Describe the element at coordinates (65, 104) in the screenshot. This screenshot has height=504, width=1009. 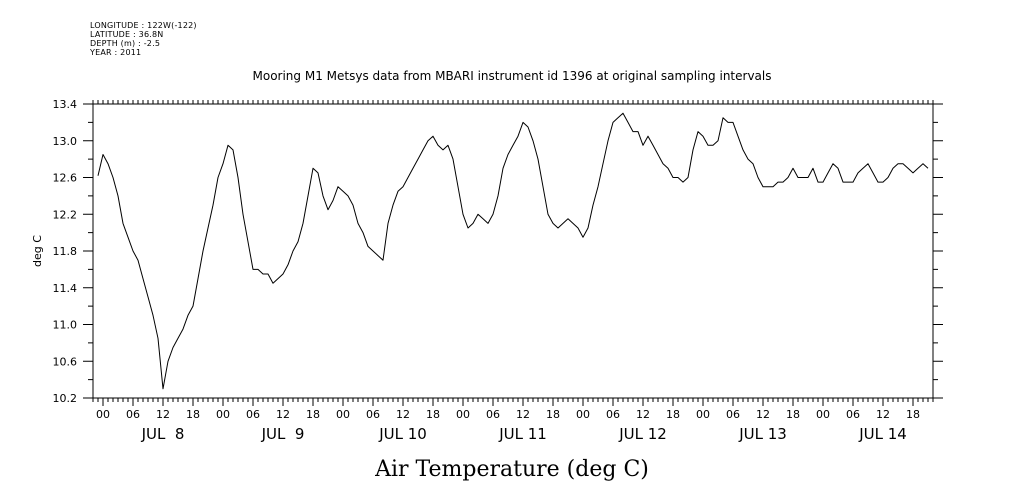
I see `y-tick-label: 13.4` at that location.